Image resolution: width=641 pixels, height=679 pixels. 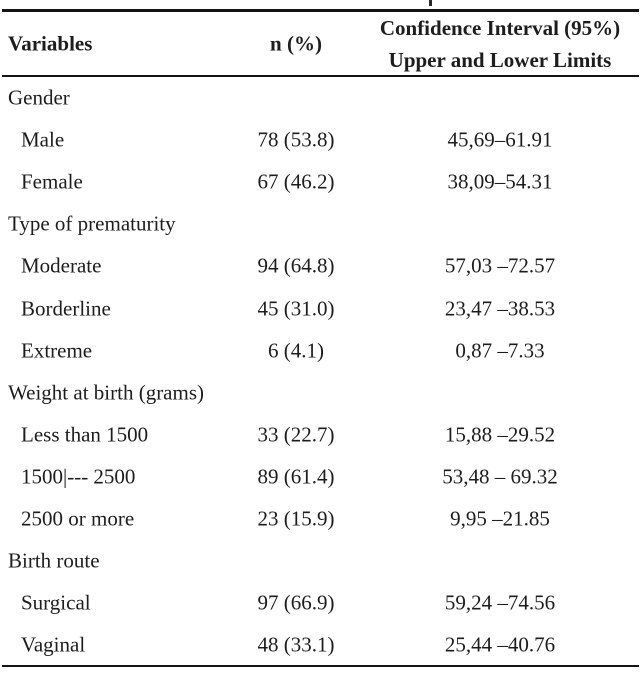 What do you see at coordinates (56, 602) in the screenshot?
I see `row-label: Surgical` at bounding box center [56, 602].